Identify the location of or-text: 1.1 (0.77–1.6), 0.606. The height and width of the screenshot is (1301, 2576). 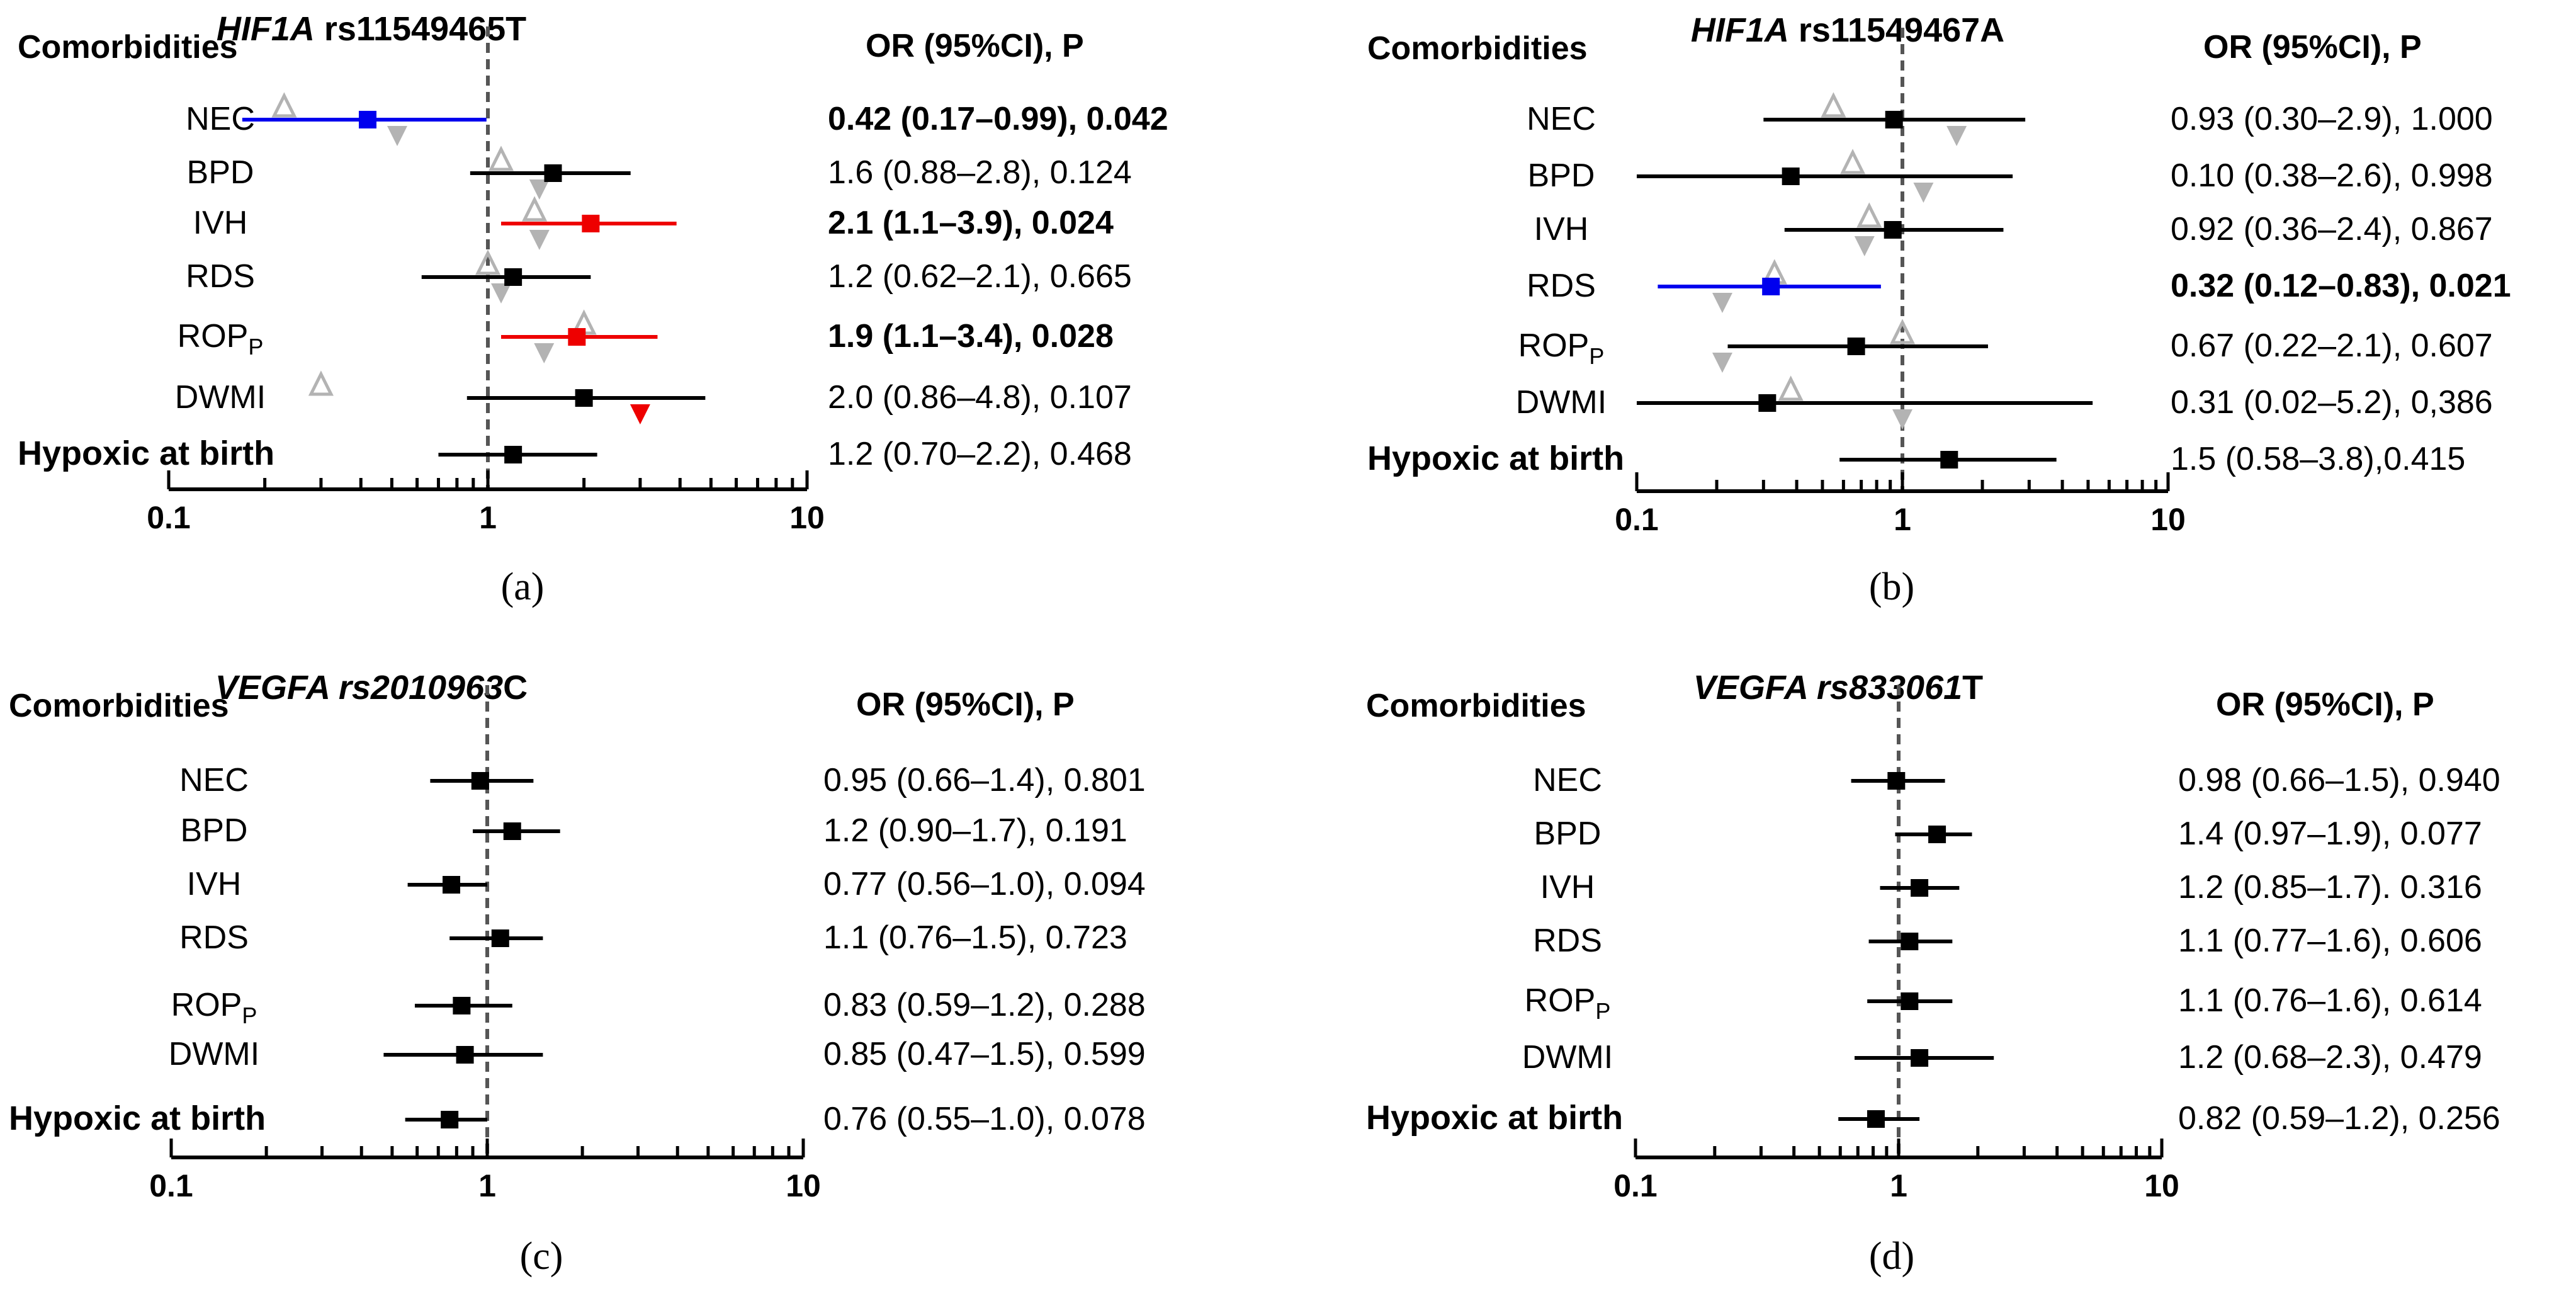
(2330, 941).